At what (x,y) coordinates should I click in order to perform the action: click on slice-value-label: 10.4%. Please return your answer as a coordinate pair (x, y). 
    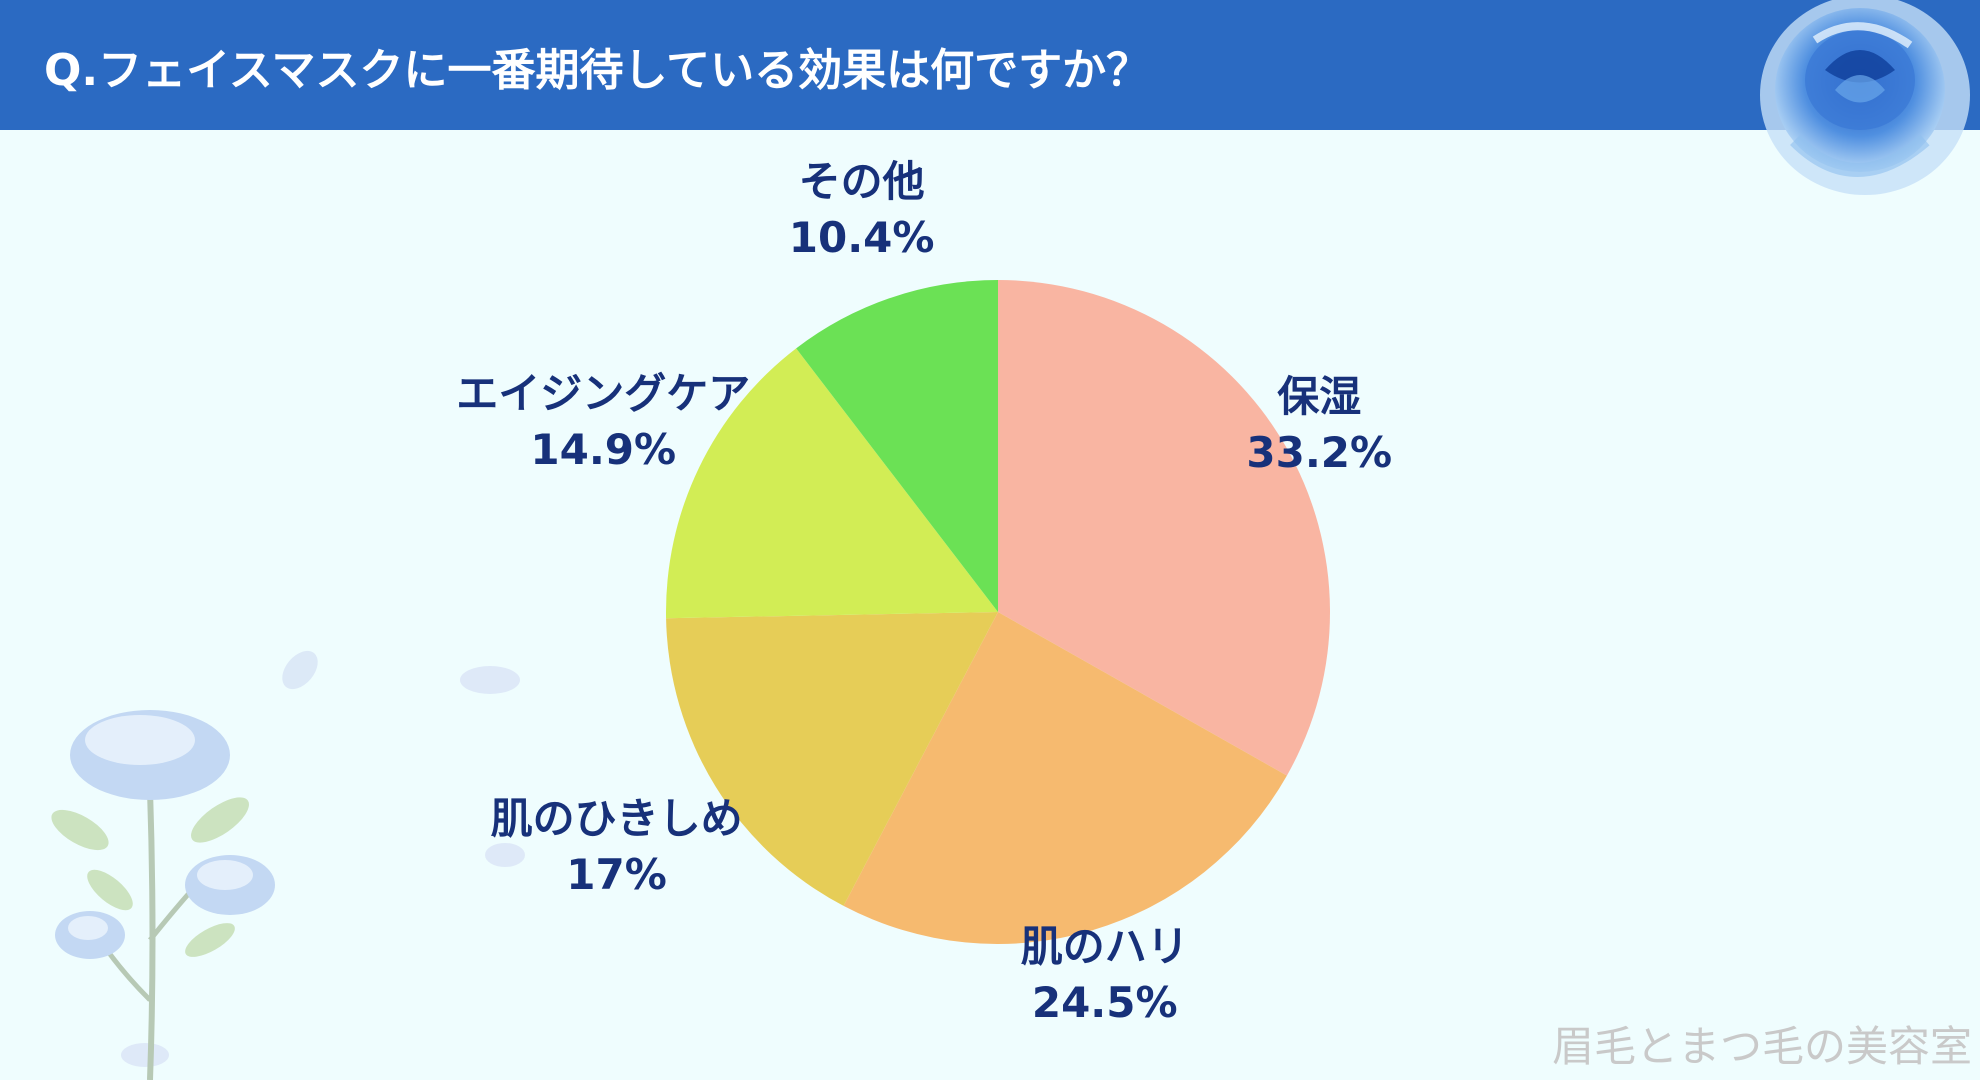
    Looking at the image, I should click on (861, 237).